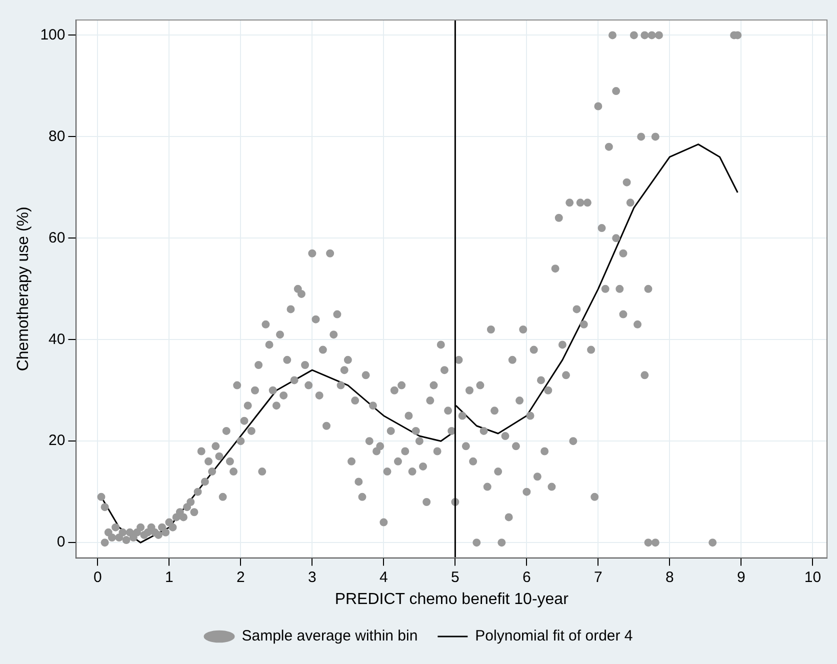 Image resolution: width=837 pixels, height=664 pixels. What do you see at coordinates (455, 577) in the screenshot?
I see `x-tick-label: 5` at bounding box center [455, 577].